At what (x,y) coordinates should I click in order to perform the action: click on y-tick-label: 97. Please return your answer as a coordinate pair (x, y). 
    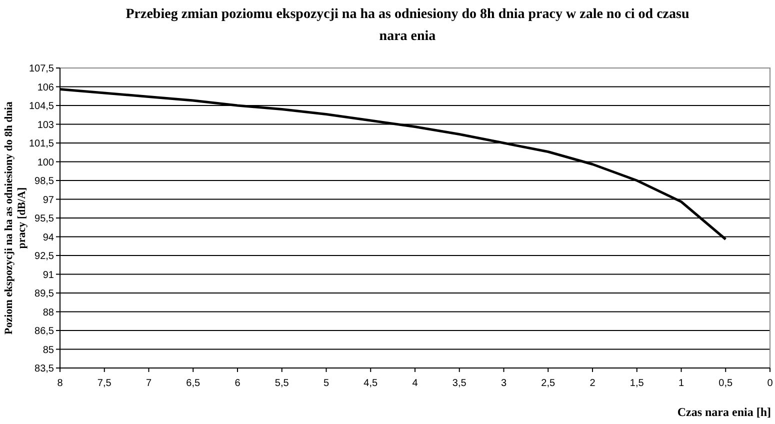
    Looking at the image, I should click on (48, 200).